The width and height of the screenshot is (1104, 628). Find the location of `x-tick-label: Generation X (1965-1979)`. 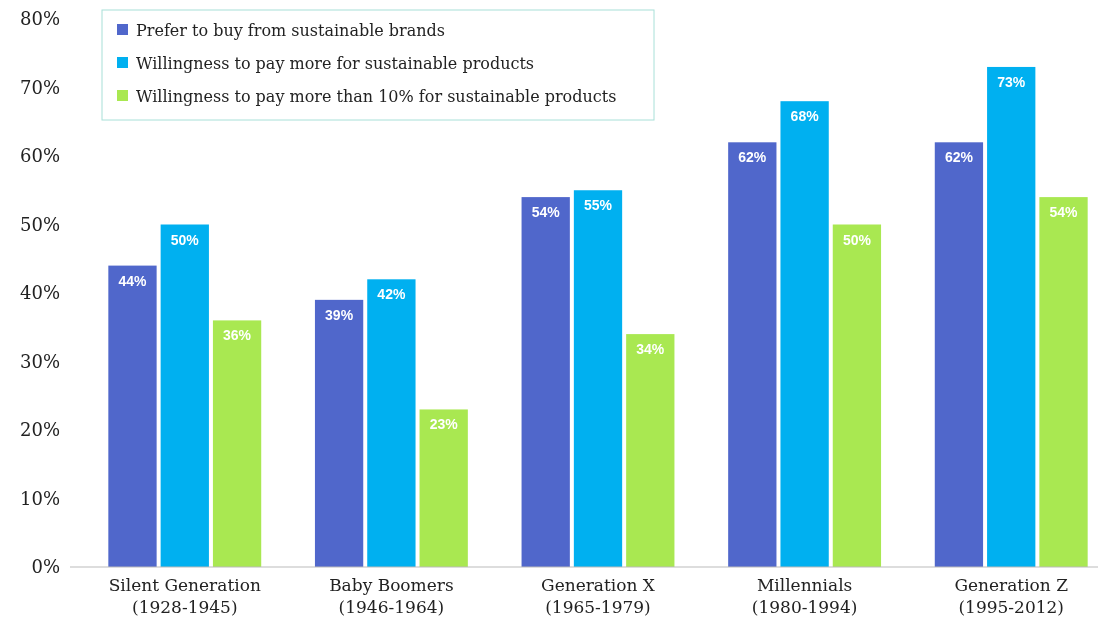

x-tick-label: Generation X (1965-1979) is located at coordinates (598, 596).